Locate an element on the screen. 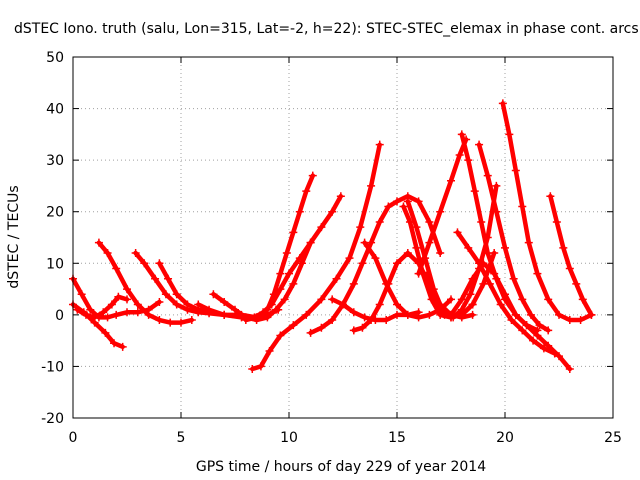 The image size is (640, 480). x-axis-label: GPS time / hours of day 229 of year 2014 is located at coordinates (341, 467).